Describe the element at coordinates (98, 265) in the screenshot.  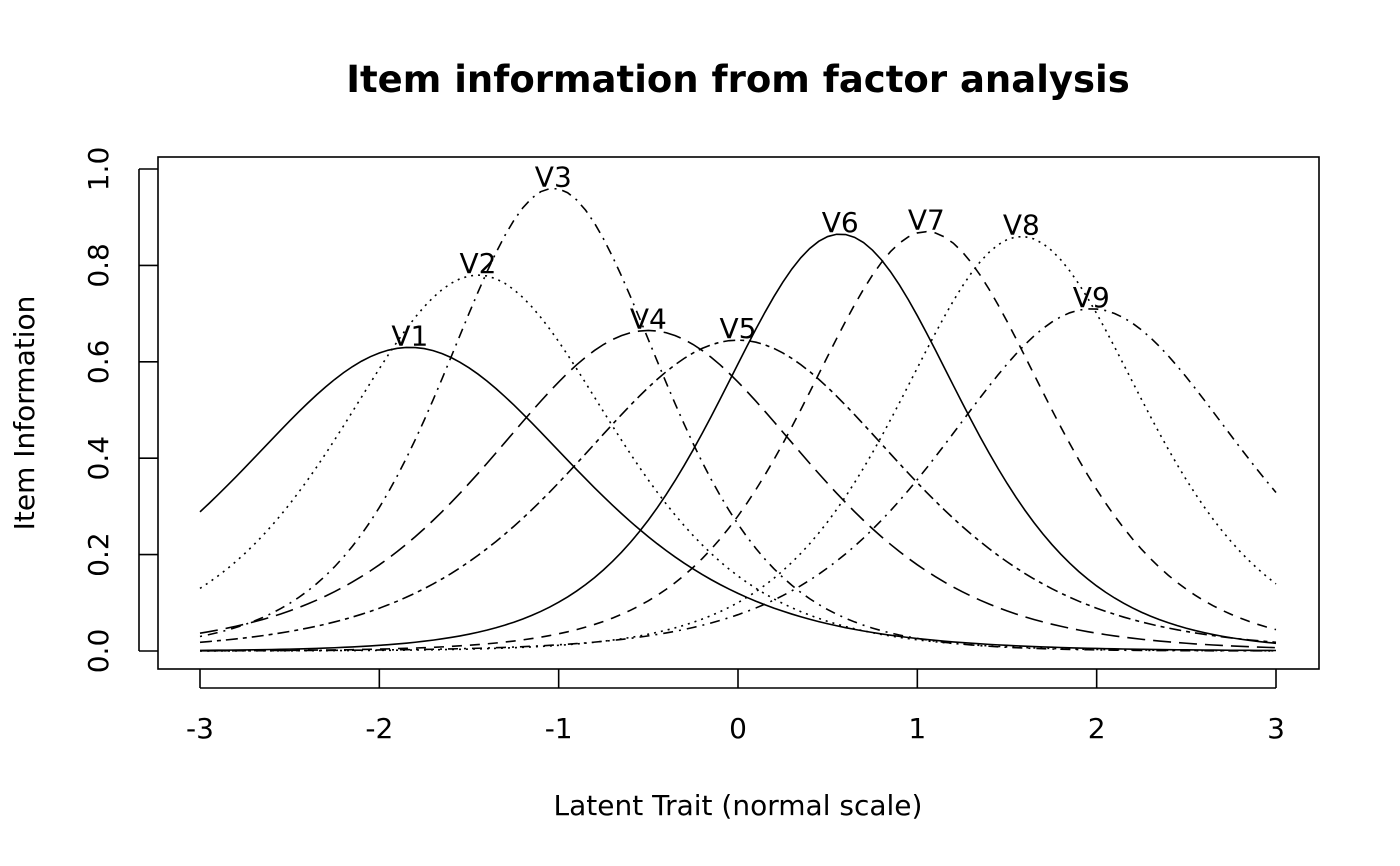
I see `y-tick-label: 0.8` at that location.